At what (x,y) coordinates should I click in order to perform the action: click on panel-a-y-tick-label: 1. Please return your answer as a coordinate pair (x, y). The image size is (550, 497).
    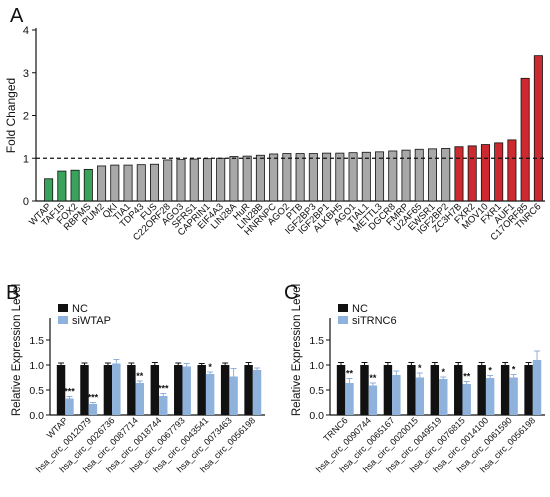
    Looking at the image, I should click on (26, 159).